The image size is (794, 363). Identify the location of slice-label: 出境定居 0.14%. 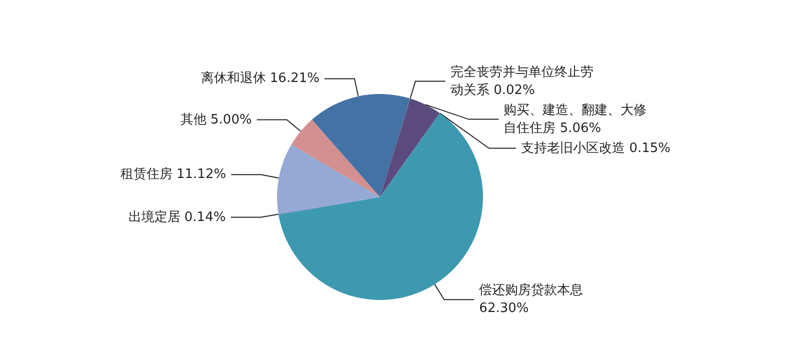
(177, 216).